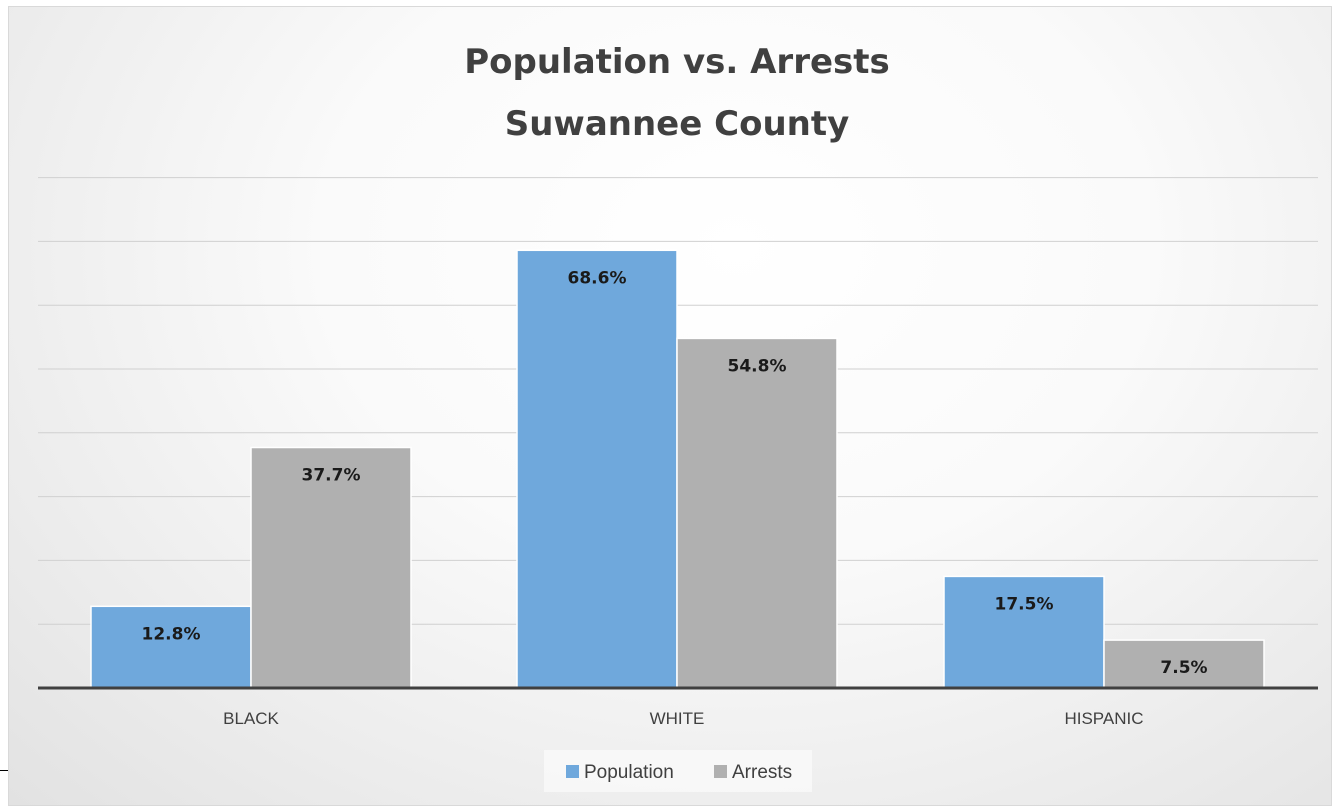  What do you see at coordinates (251, 718) in the screenshot?
I see `category-label-black: BLACK` at bounding box center [251, 718].